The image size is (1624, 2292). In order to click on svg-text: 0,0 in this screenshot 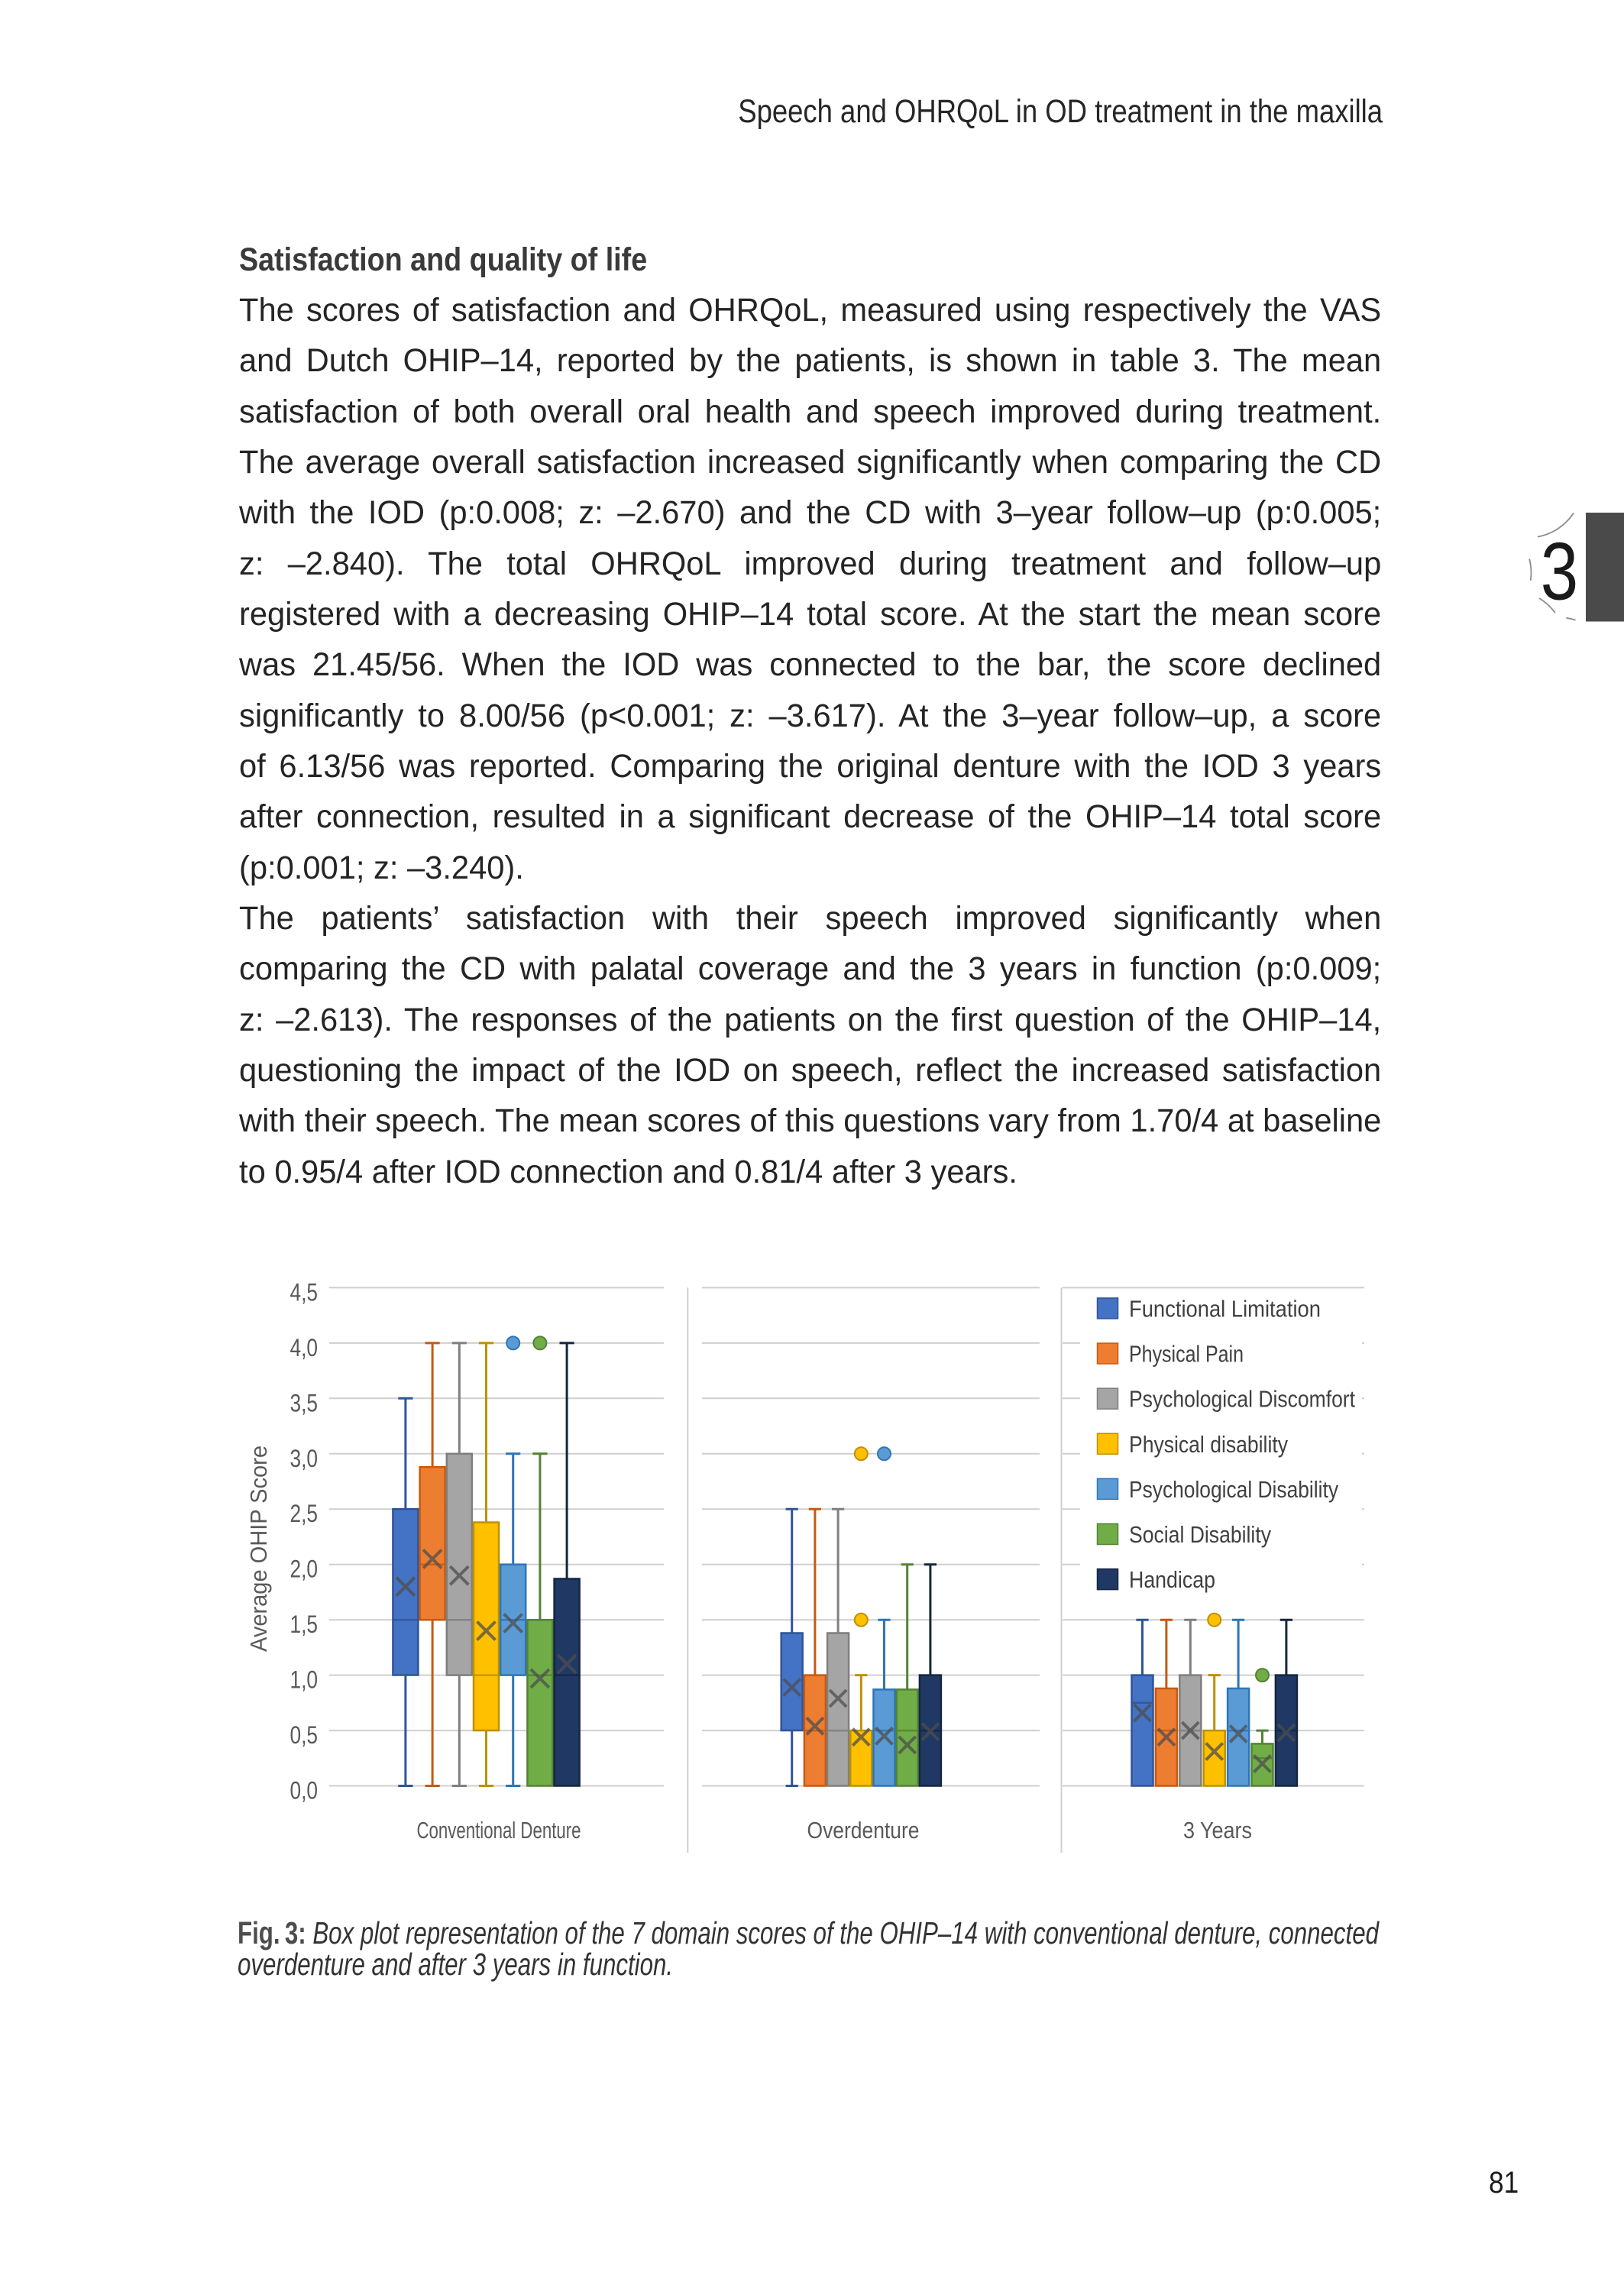, I will do `click(304, 1791)`.